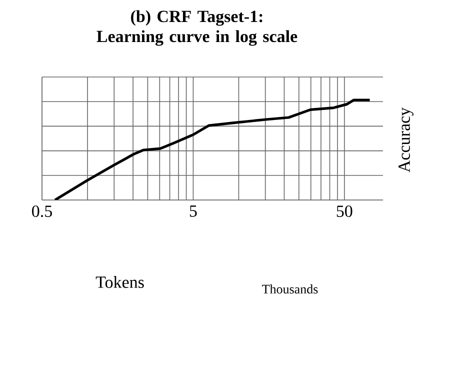 This screenshot has height=366, width=474. I want to click on x-tick-label: 5, so click(193, 211).